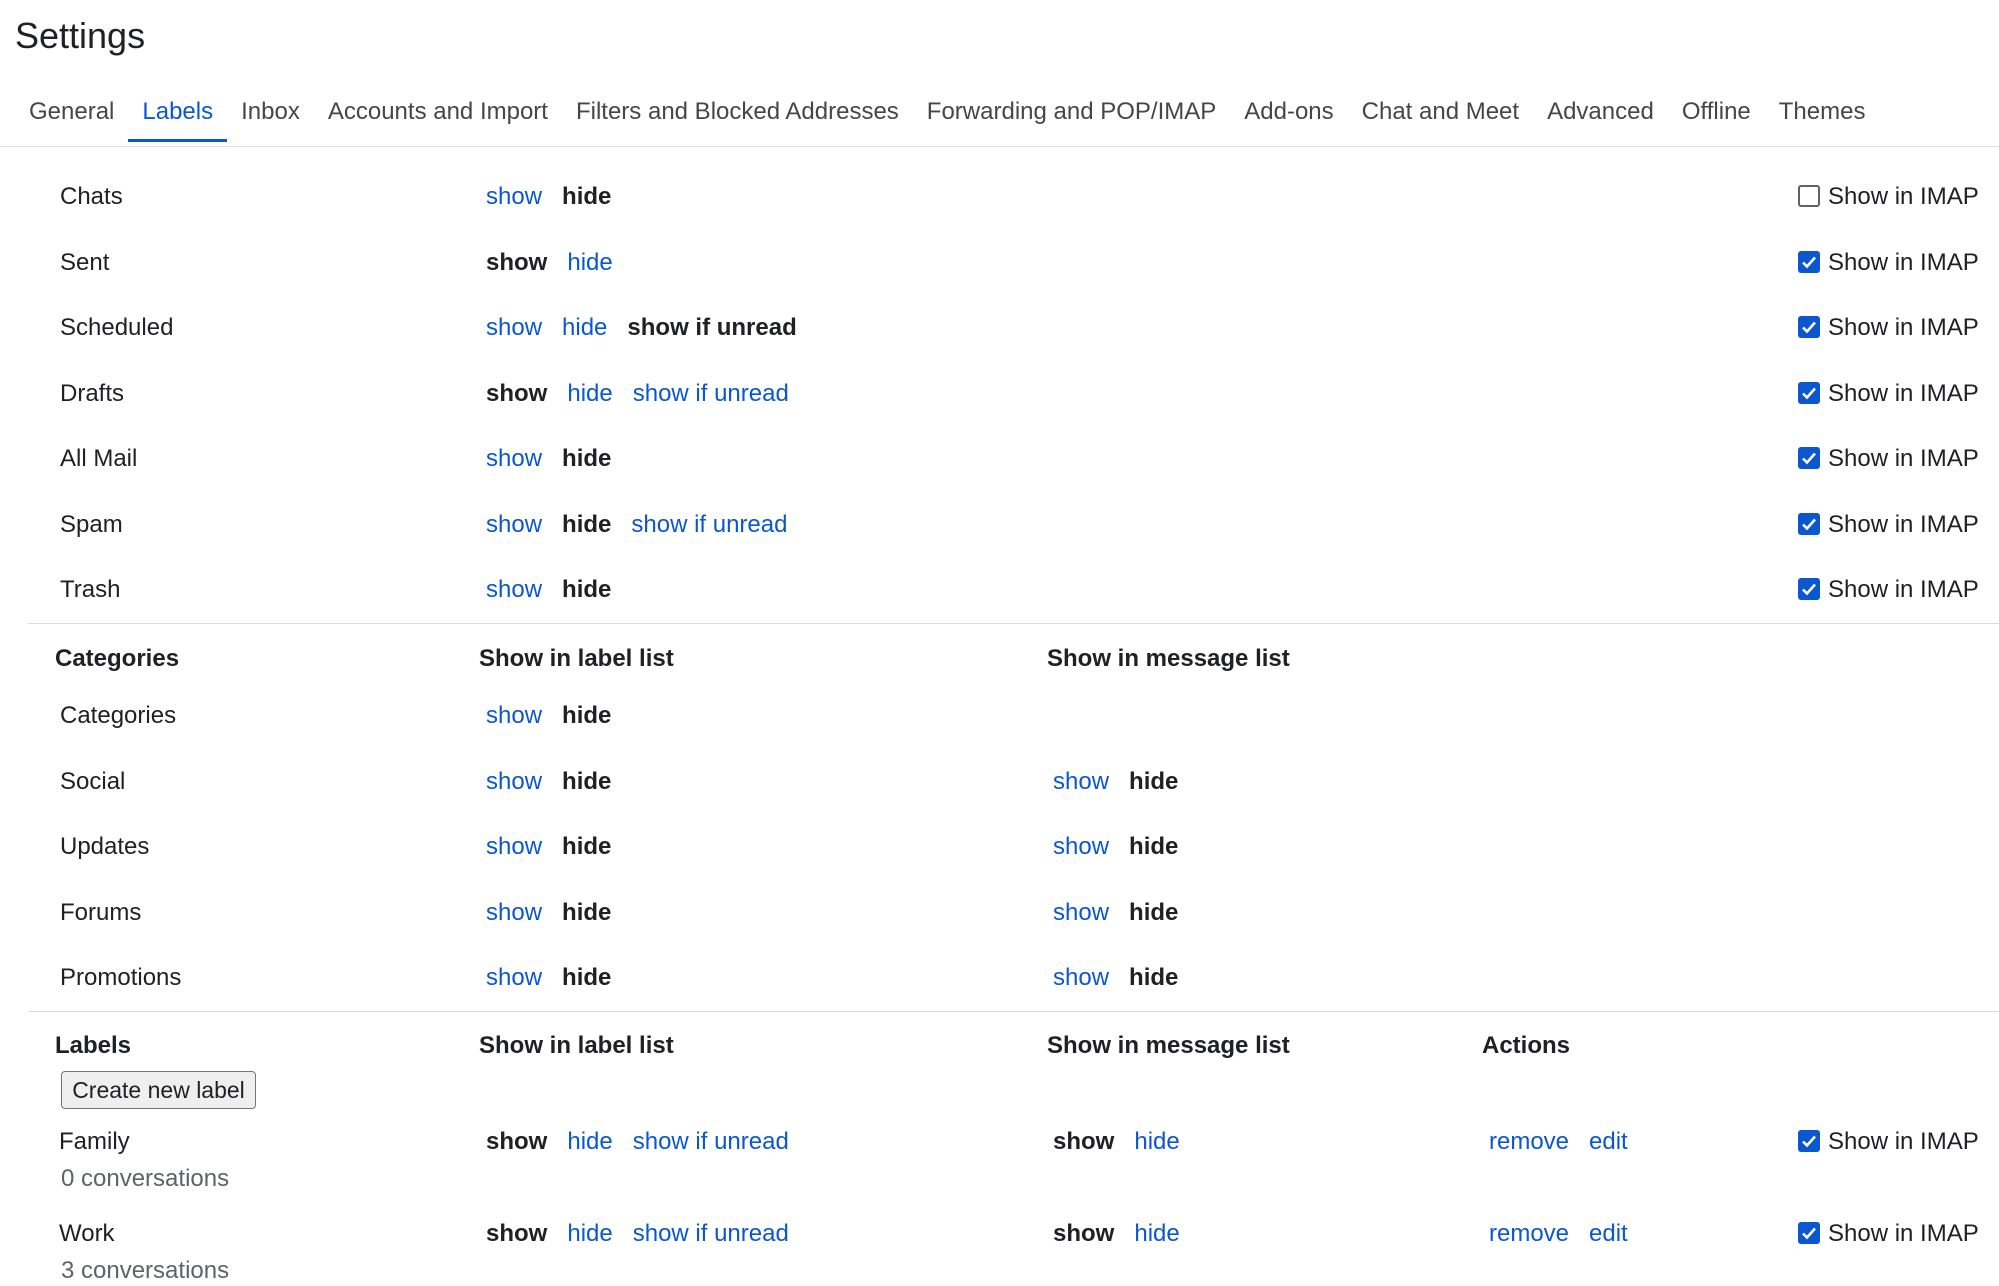 The height and width of the screenshot is (1286, 1999). Describe the element at coordinates (105, 846) in the screenshot. I see `category-name: Updates` at that location.